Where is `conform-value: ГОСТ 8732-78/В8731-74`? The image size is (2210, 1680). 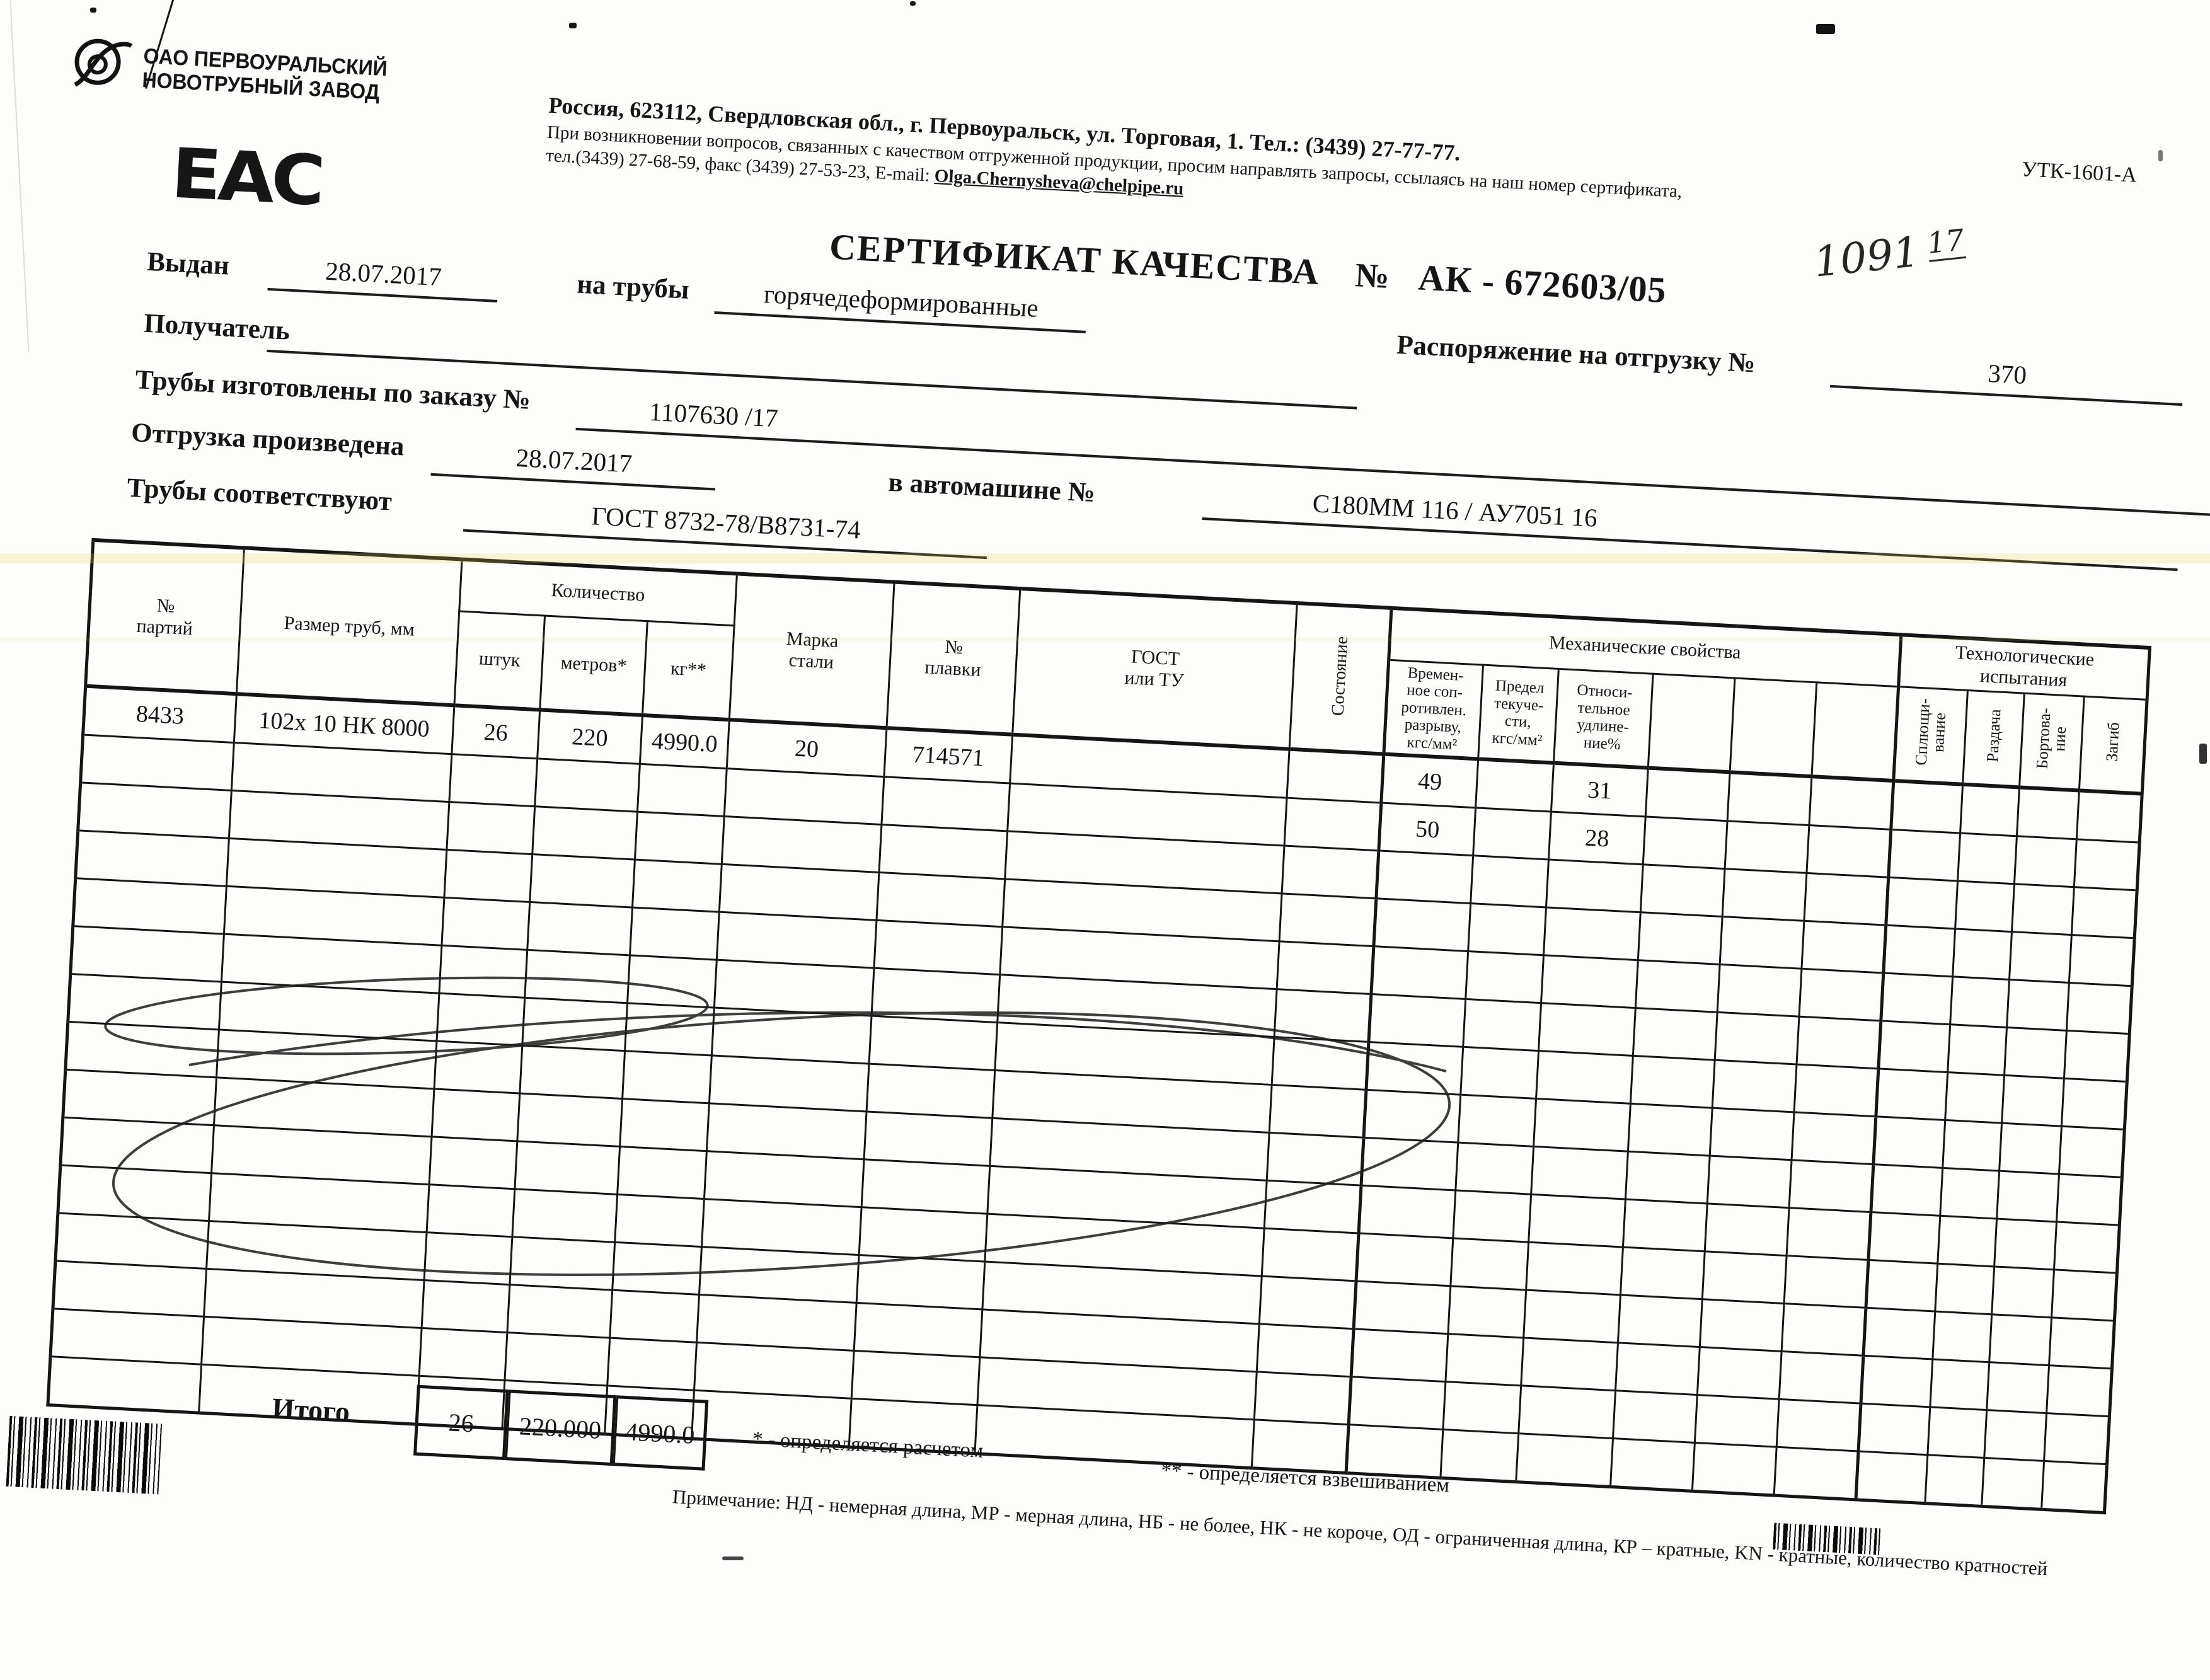
conform-value: ГОСТ 8732-78/В8731-74 is located at coordinates (726, 526).